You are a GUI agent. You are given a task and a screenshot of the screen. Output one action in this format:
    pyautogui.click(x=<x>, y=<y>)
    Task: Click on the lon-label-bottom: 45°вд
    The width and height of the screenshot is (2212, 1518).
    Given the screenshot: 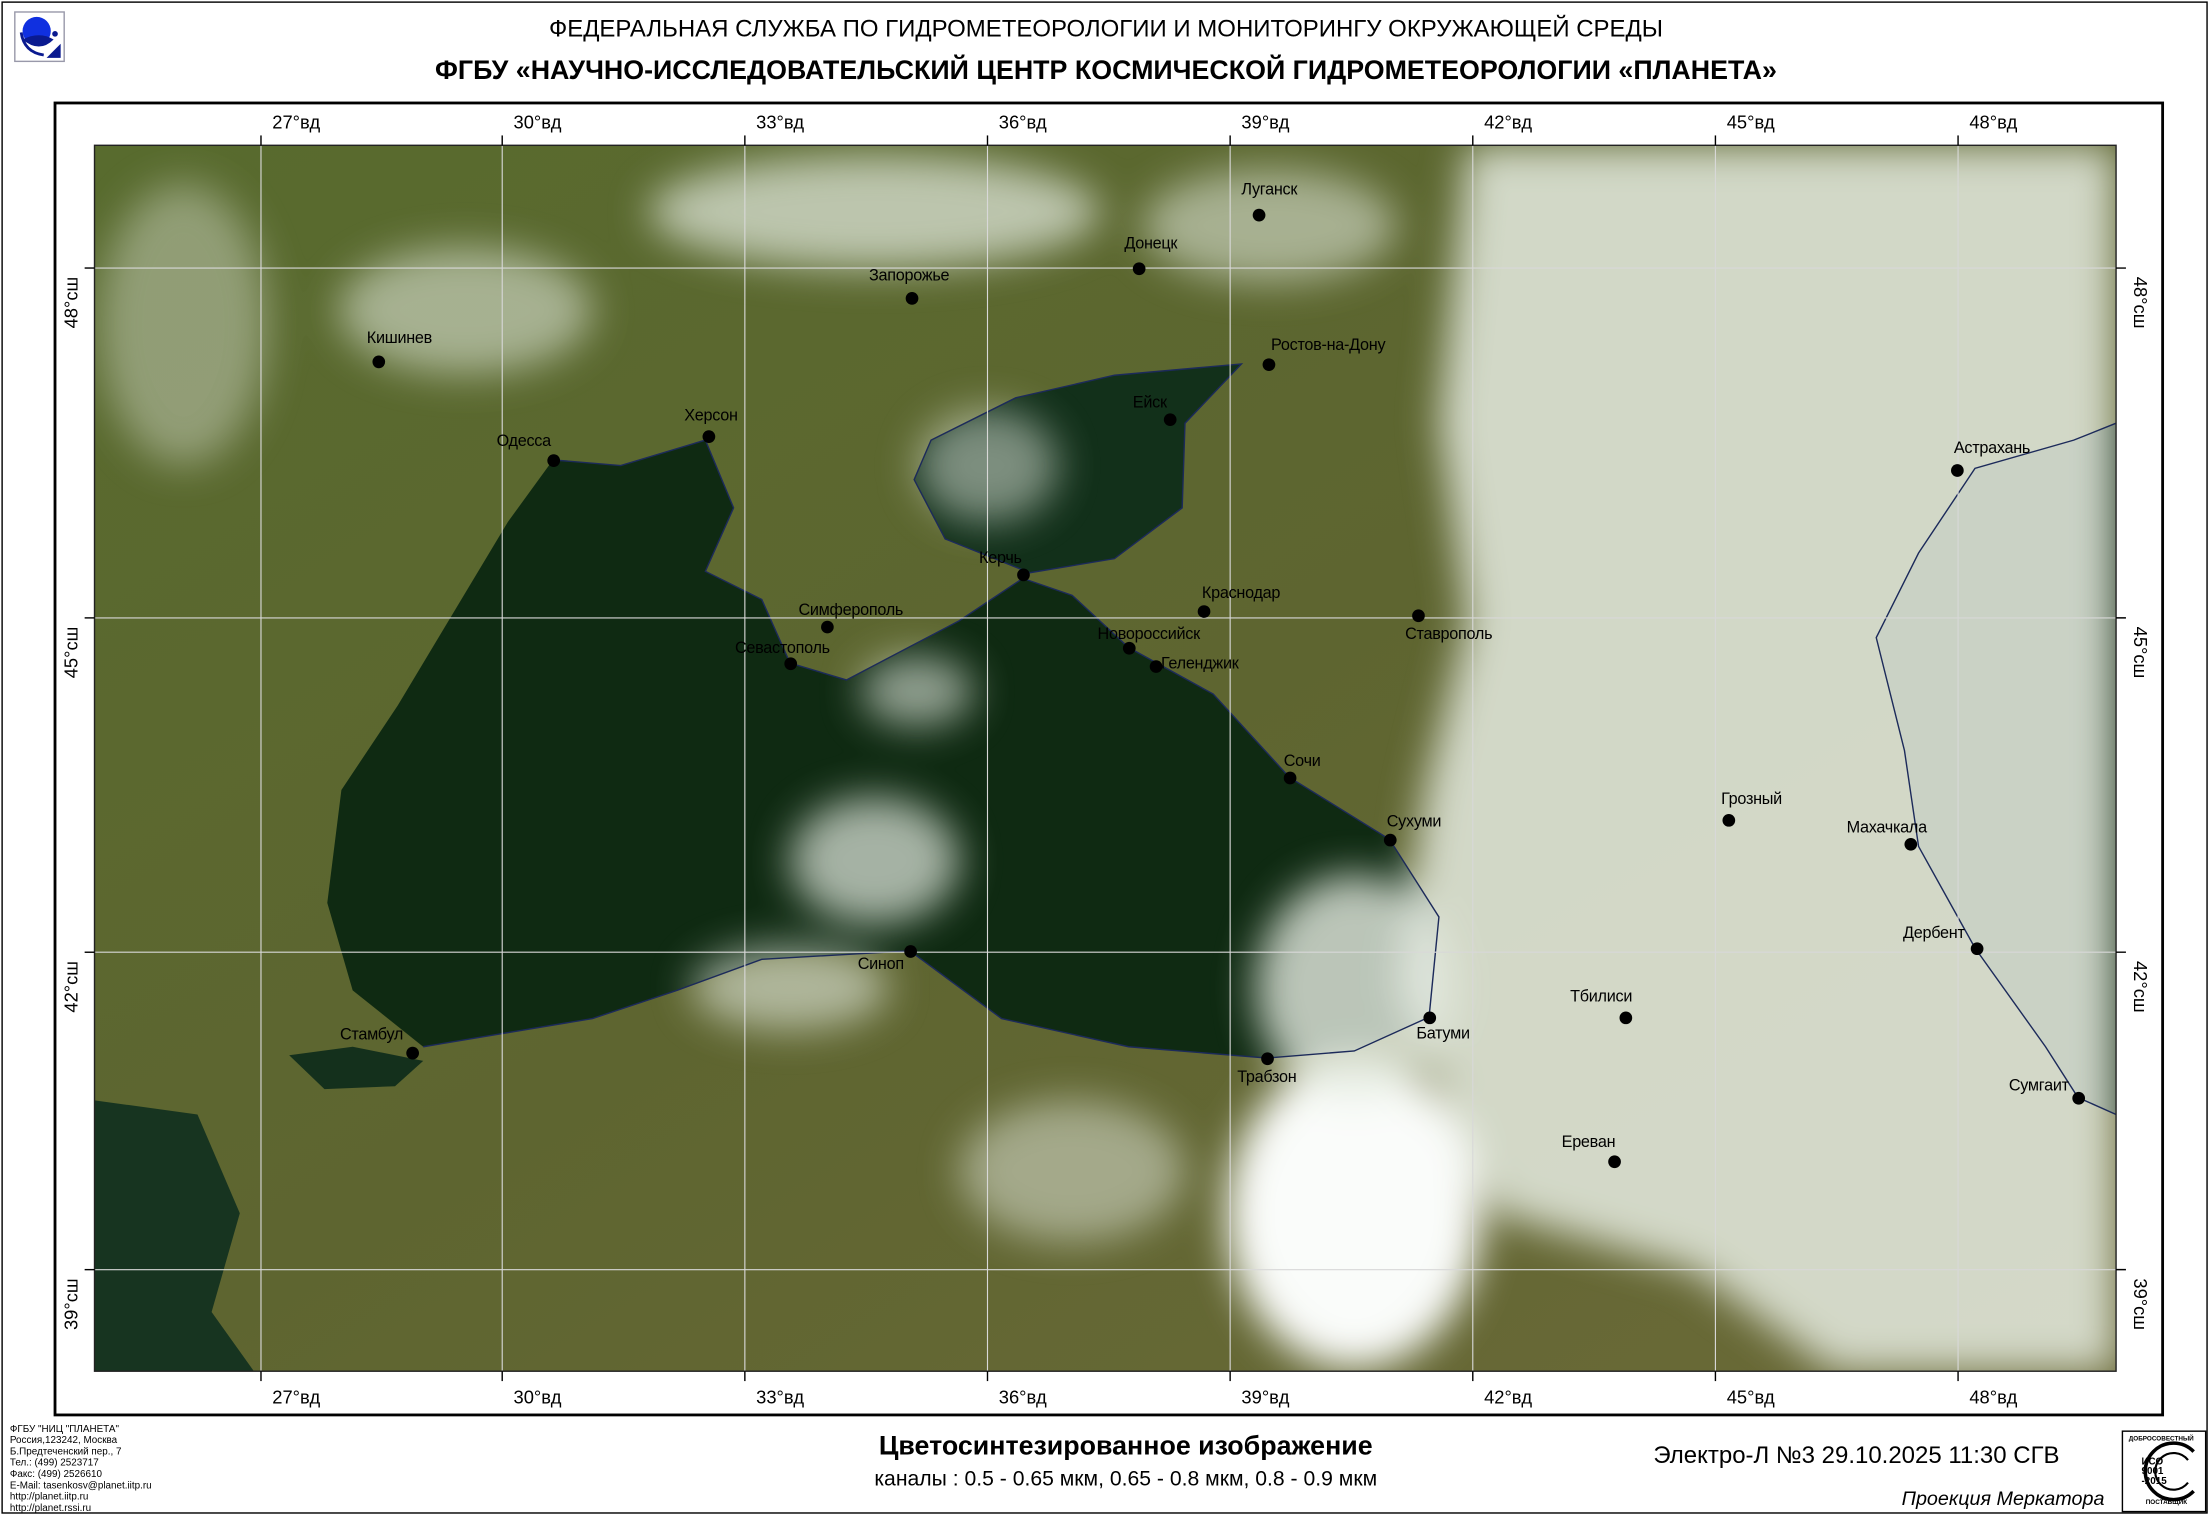 What is the action you would take?
    pyautogui.click(x=1750, y=1397)
    